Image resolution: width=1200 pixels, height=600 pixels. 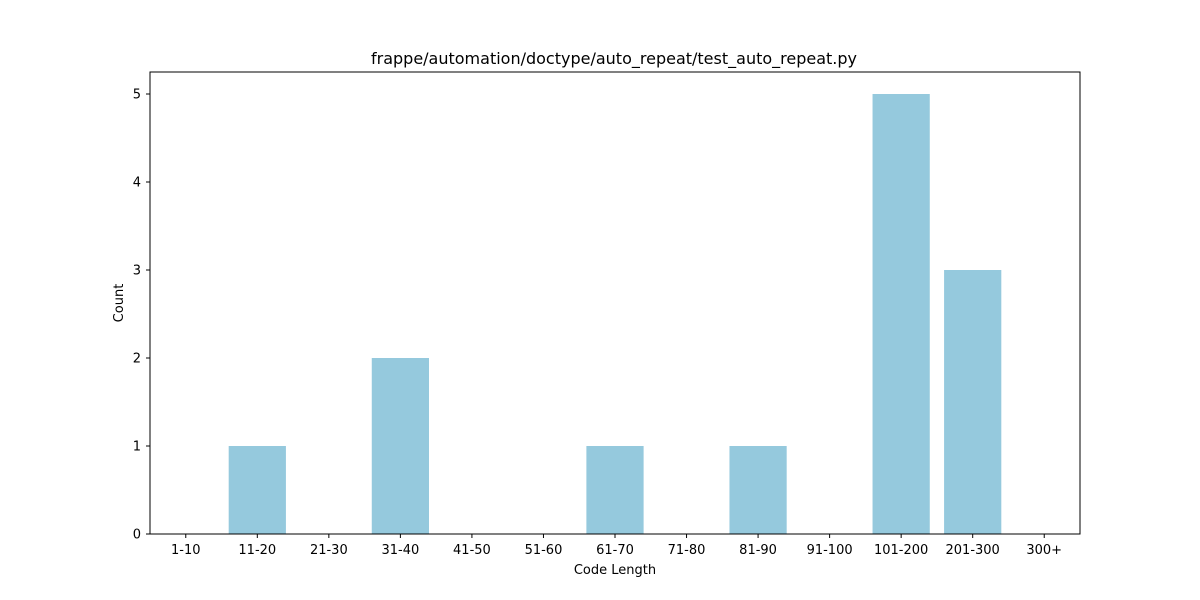 What do you see at coordinates (472, 550) in the screenshot?
I see `x-tick-label: 41-50` at bounding box center [472, 550].